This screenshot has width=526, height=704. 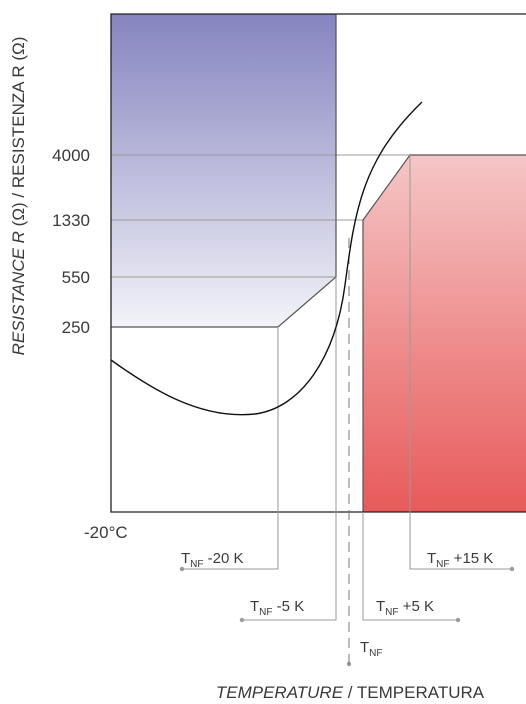 I want to click on x-axis-label: TEMPERATURE / TEMPERATURA, so click(x=350, y=692).